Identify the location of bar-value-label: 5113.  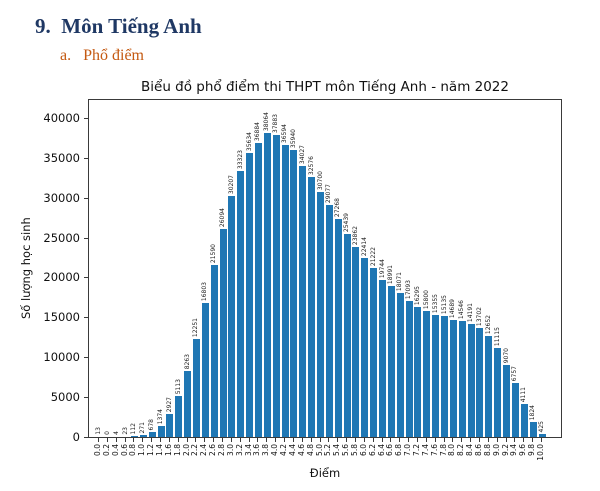
(178, 386).